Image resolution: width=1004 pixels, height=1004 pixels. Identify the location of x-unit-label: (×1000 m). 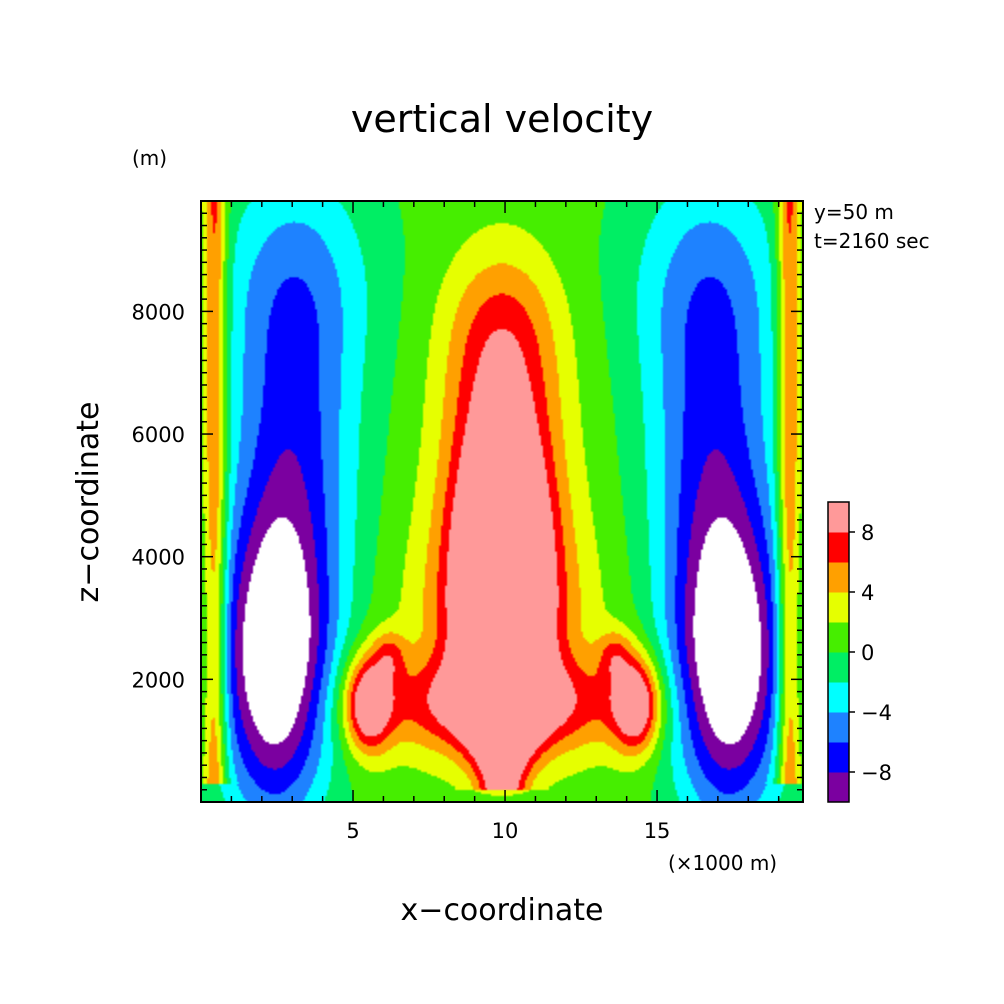
(722, 863).